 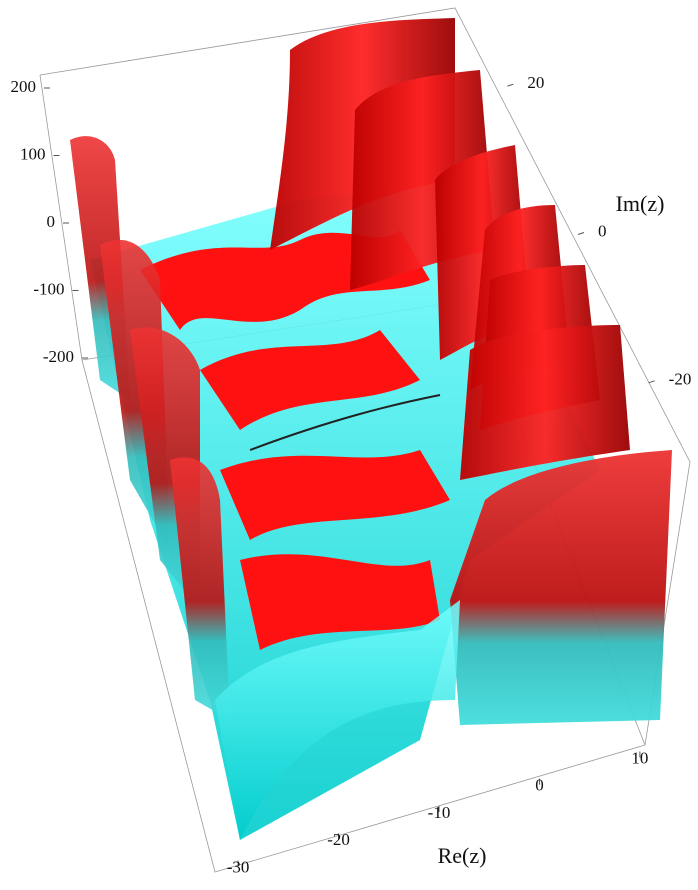 I want to click on y-tick-label: 0, so click(x=602, y=230).